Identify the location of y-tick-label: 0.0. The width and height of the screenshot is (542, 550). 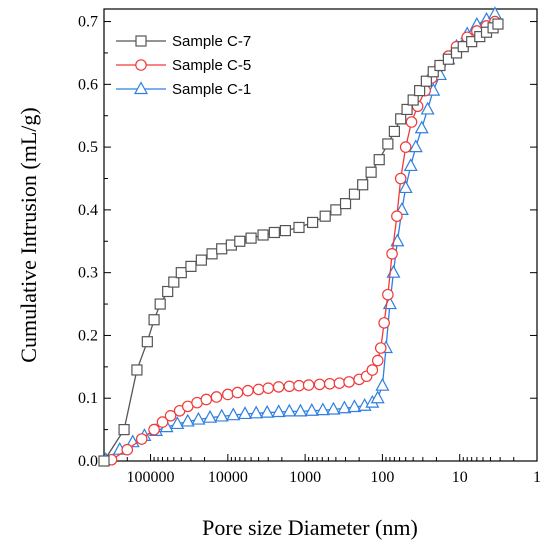
(88, 461).